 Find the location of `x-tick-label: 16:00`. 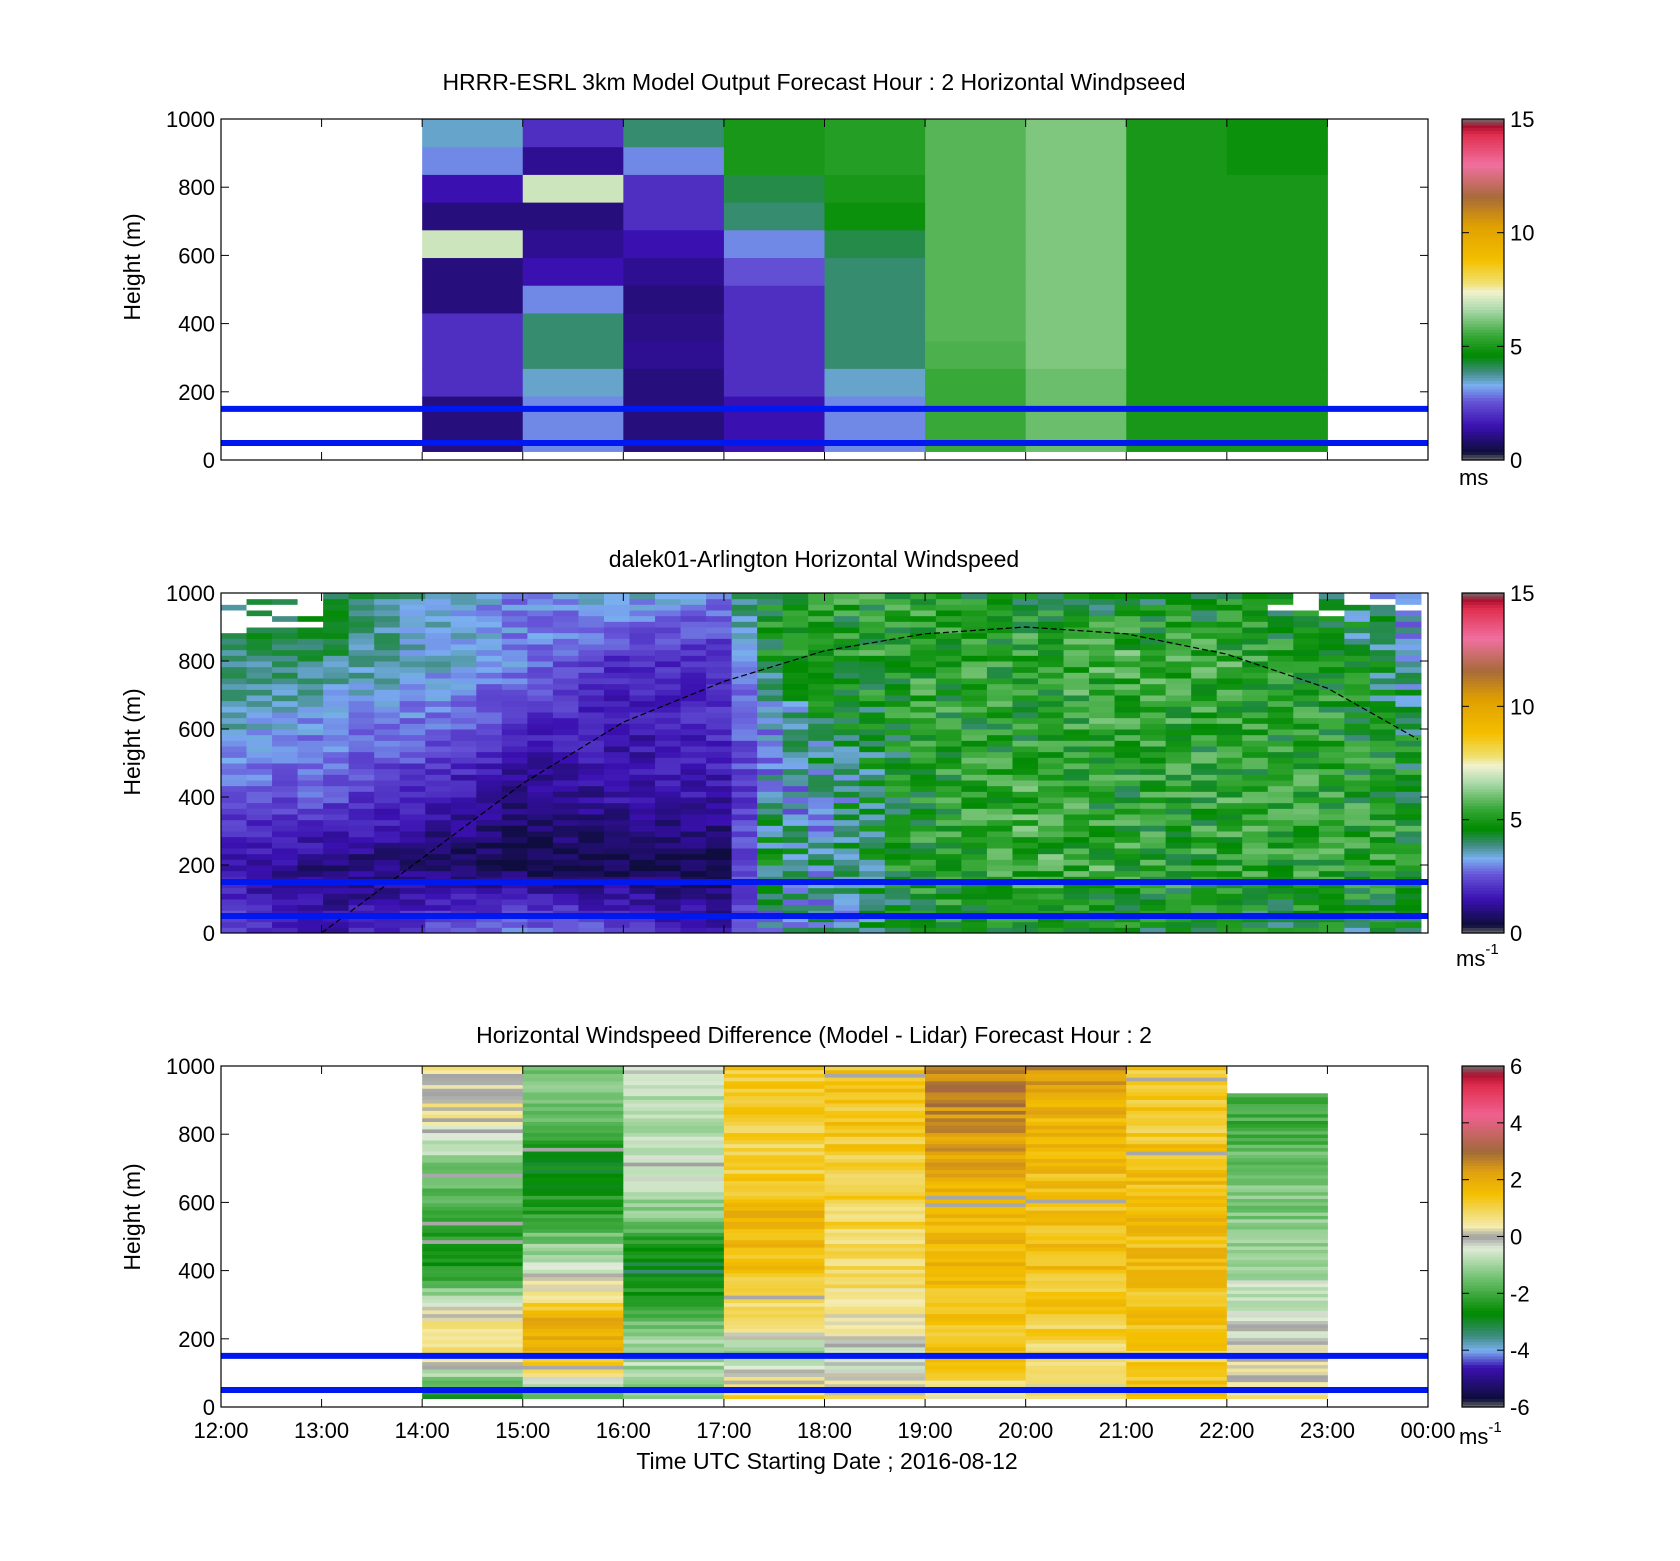

x-tick-label: 16:00 is located at coordinates (623, 1430).